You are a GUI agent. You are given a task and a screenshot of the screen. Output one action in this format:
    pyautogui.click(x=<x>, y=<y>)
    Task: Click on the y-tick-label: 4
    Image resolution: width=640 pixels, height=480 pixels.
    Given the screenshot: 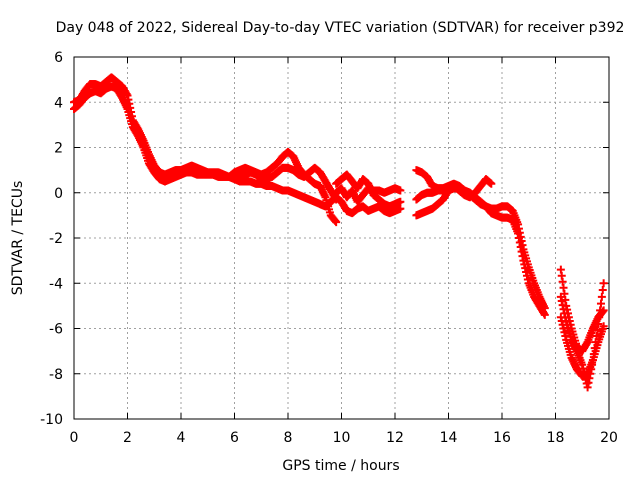 What is the action you would take?
    pyautogui.click(x=58, y=103)
    